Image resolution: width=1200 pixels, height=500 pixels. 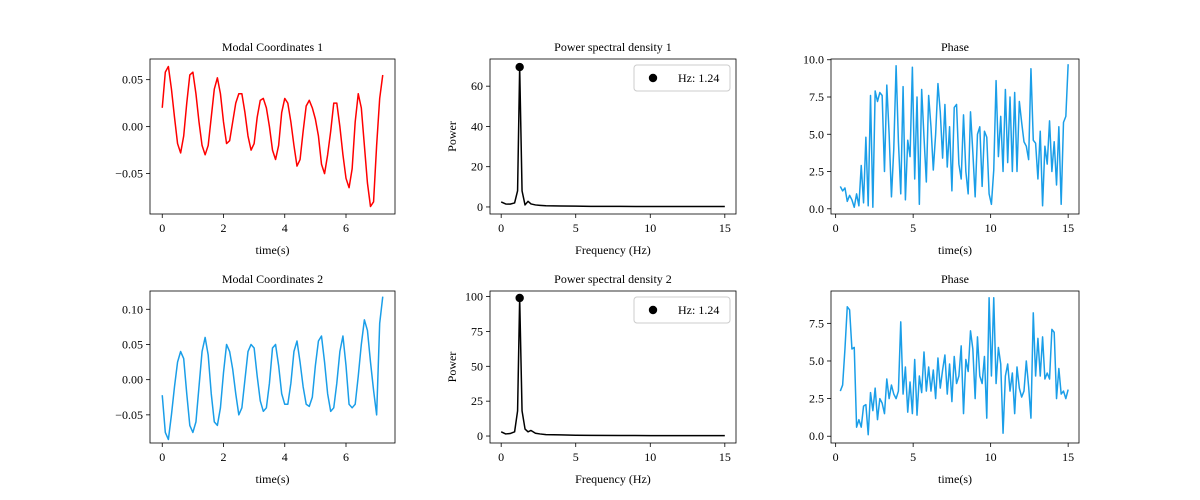 I want to click on chart-6: 0 5 10 15 0.0 2.5 5.0 7.5 Phase time(s), so click(x=944, y=379).